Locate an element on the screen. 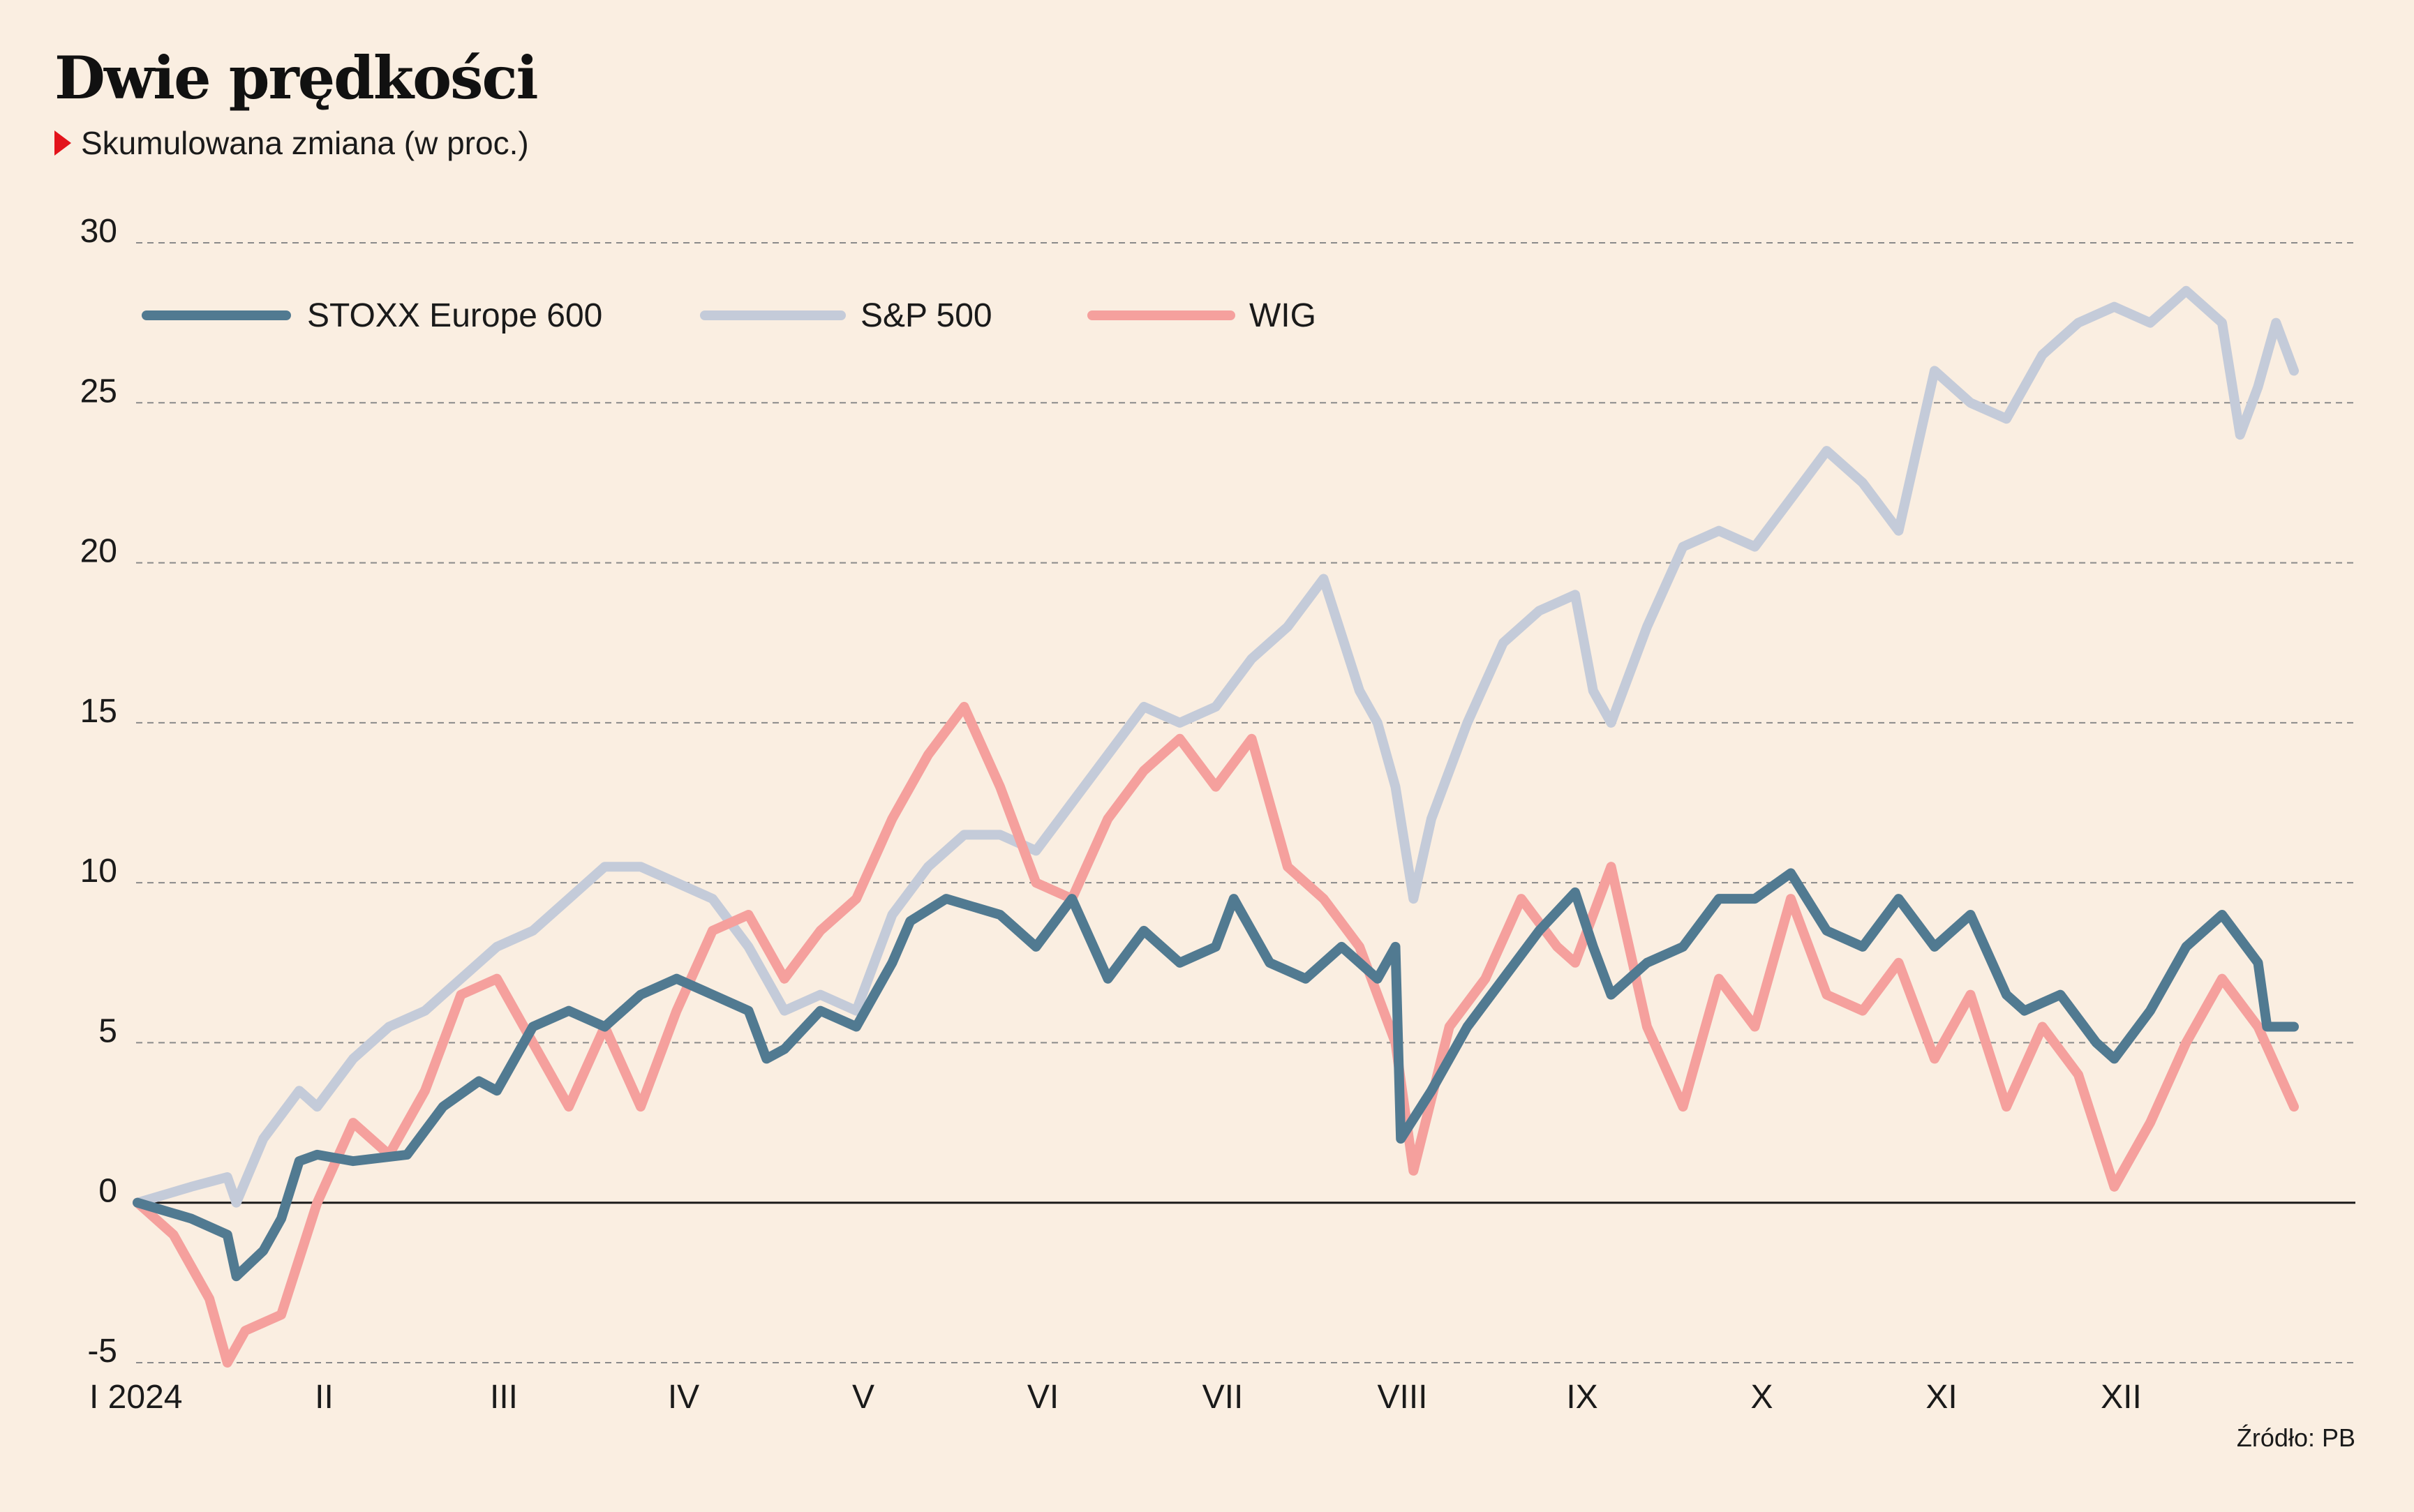 This screenshot has width=2414, height=1512. x-tick-label: III is located at coordinates (504, 1397).